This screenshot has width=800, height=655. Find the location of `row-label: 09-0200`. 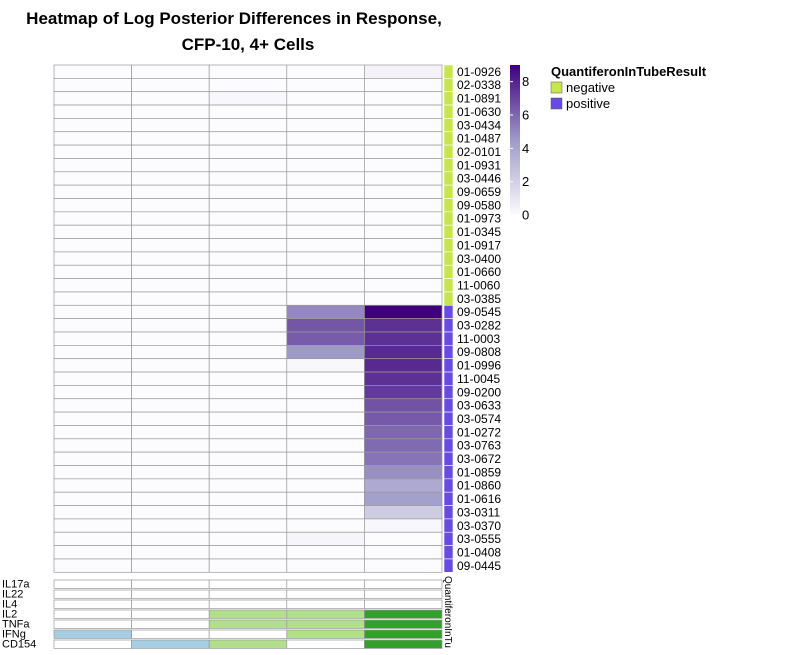

row-label: 09-0200 is located at coordinates (479, 392).